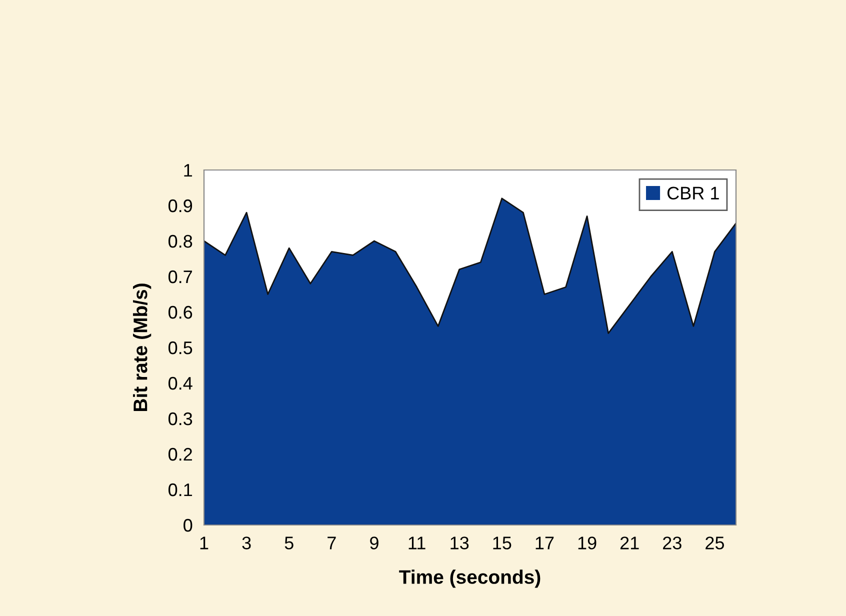  Describe the element at coordinates (204, 543) in the screenshot. I see `x-tick-label: 1` at that location.